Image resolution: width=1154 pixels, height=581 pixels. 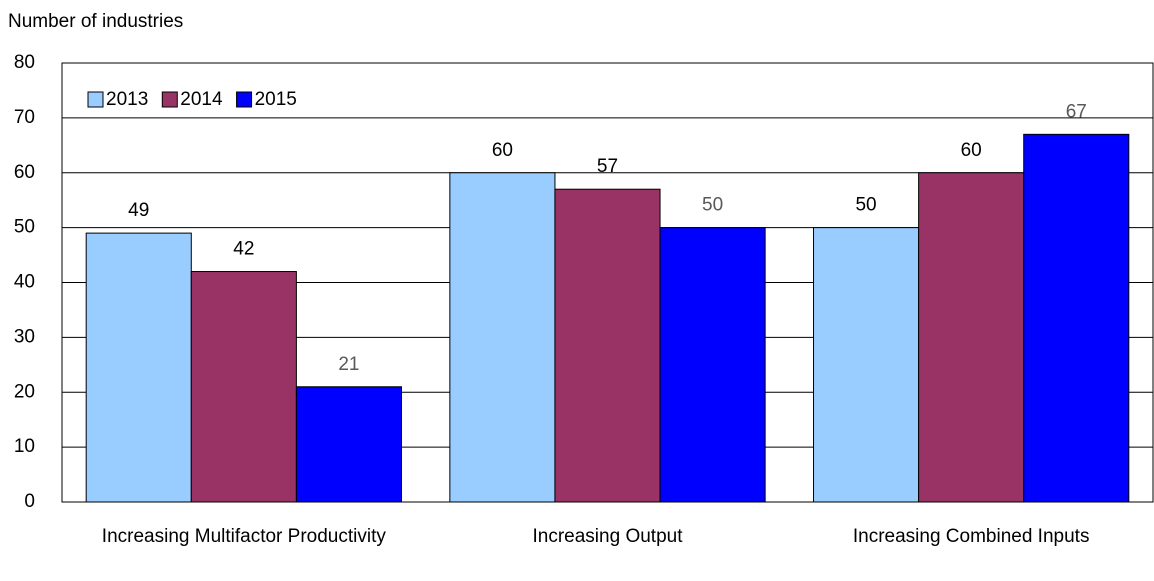 I want to click on y-tick-label: 40, so click(x=24, y=282).